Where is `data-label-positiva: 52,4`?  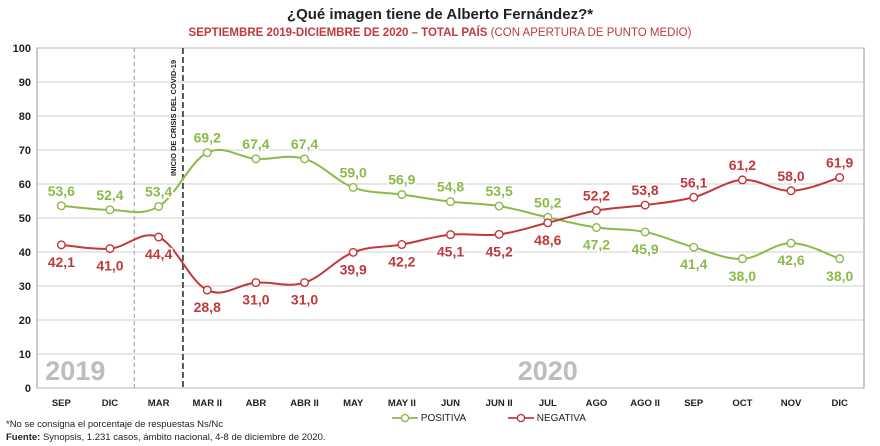
data-label-positiva: 52,4 is located at coordinates (109, 195).